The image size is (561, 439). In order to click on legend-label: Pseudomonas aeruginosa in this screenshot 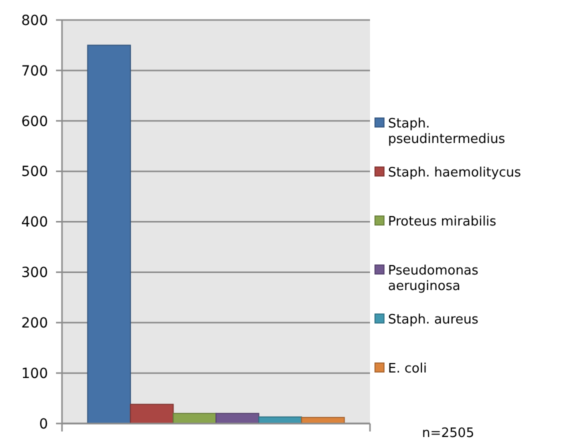, I will do `click(433, 279)`.